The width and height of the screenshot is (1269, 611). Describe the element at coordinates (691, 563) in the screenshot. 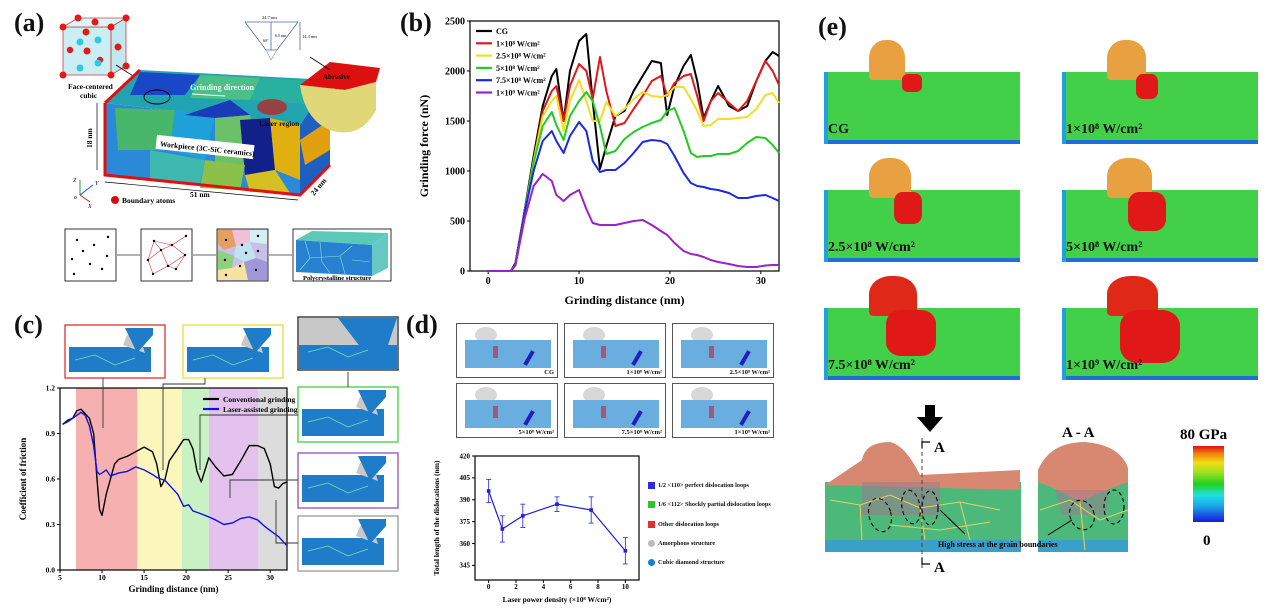

I see `legend-label: Cubic diamond structure` at that location.